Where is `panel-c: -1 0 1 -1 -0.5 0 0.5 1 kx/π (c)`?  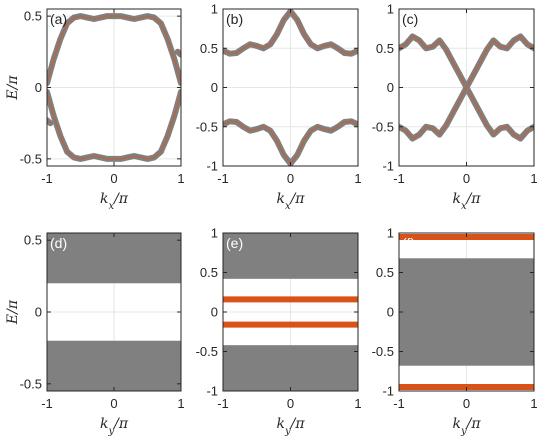 panel-c: -1 0 1 -1 -0.5 0 0.5 1 kx/π (c) is located at coordinates (455, 107).